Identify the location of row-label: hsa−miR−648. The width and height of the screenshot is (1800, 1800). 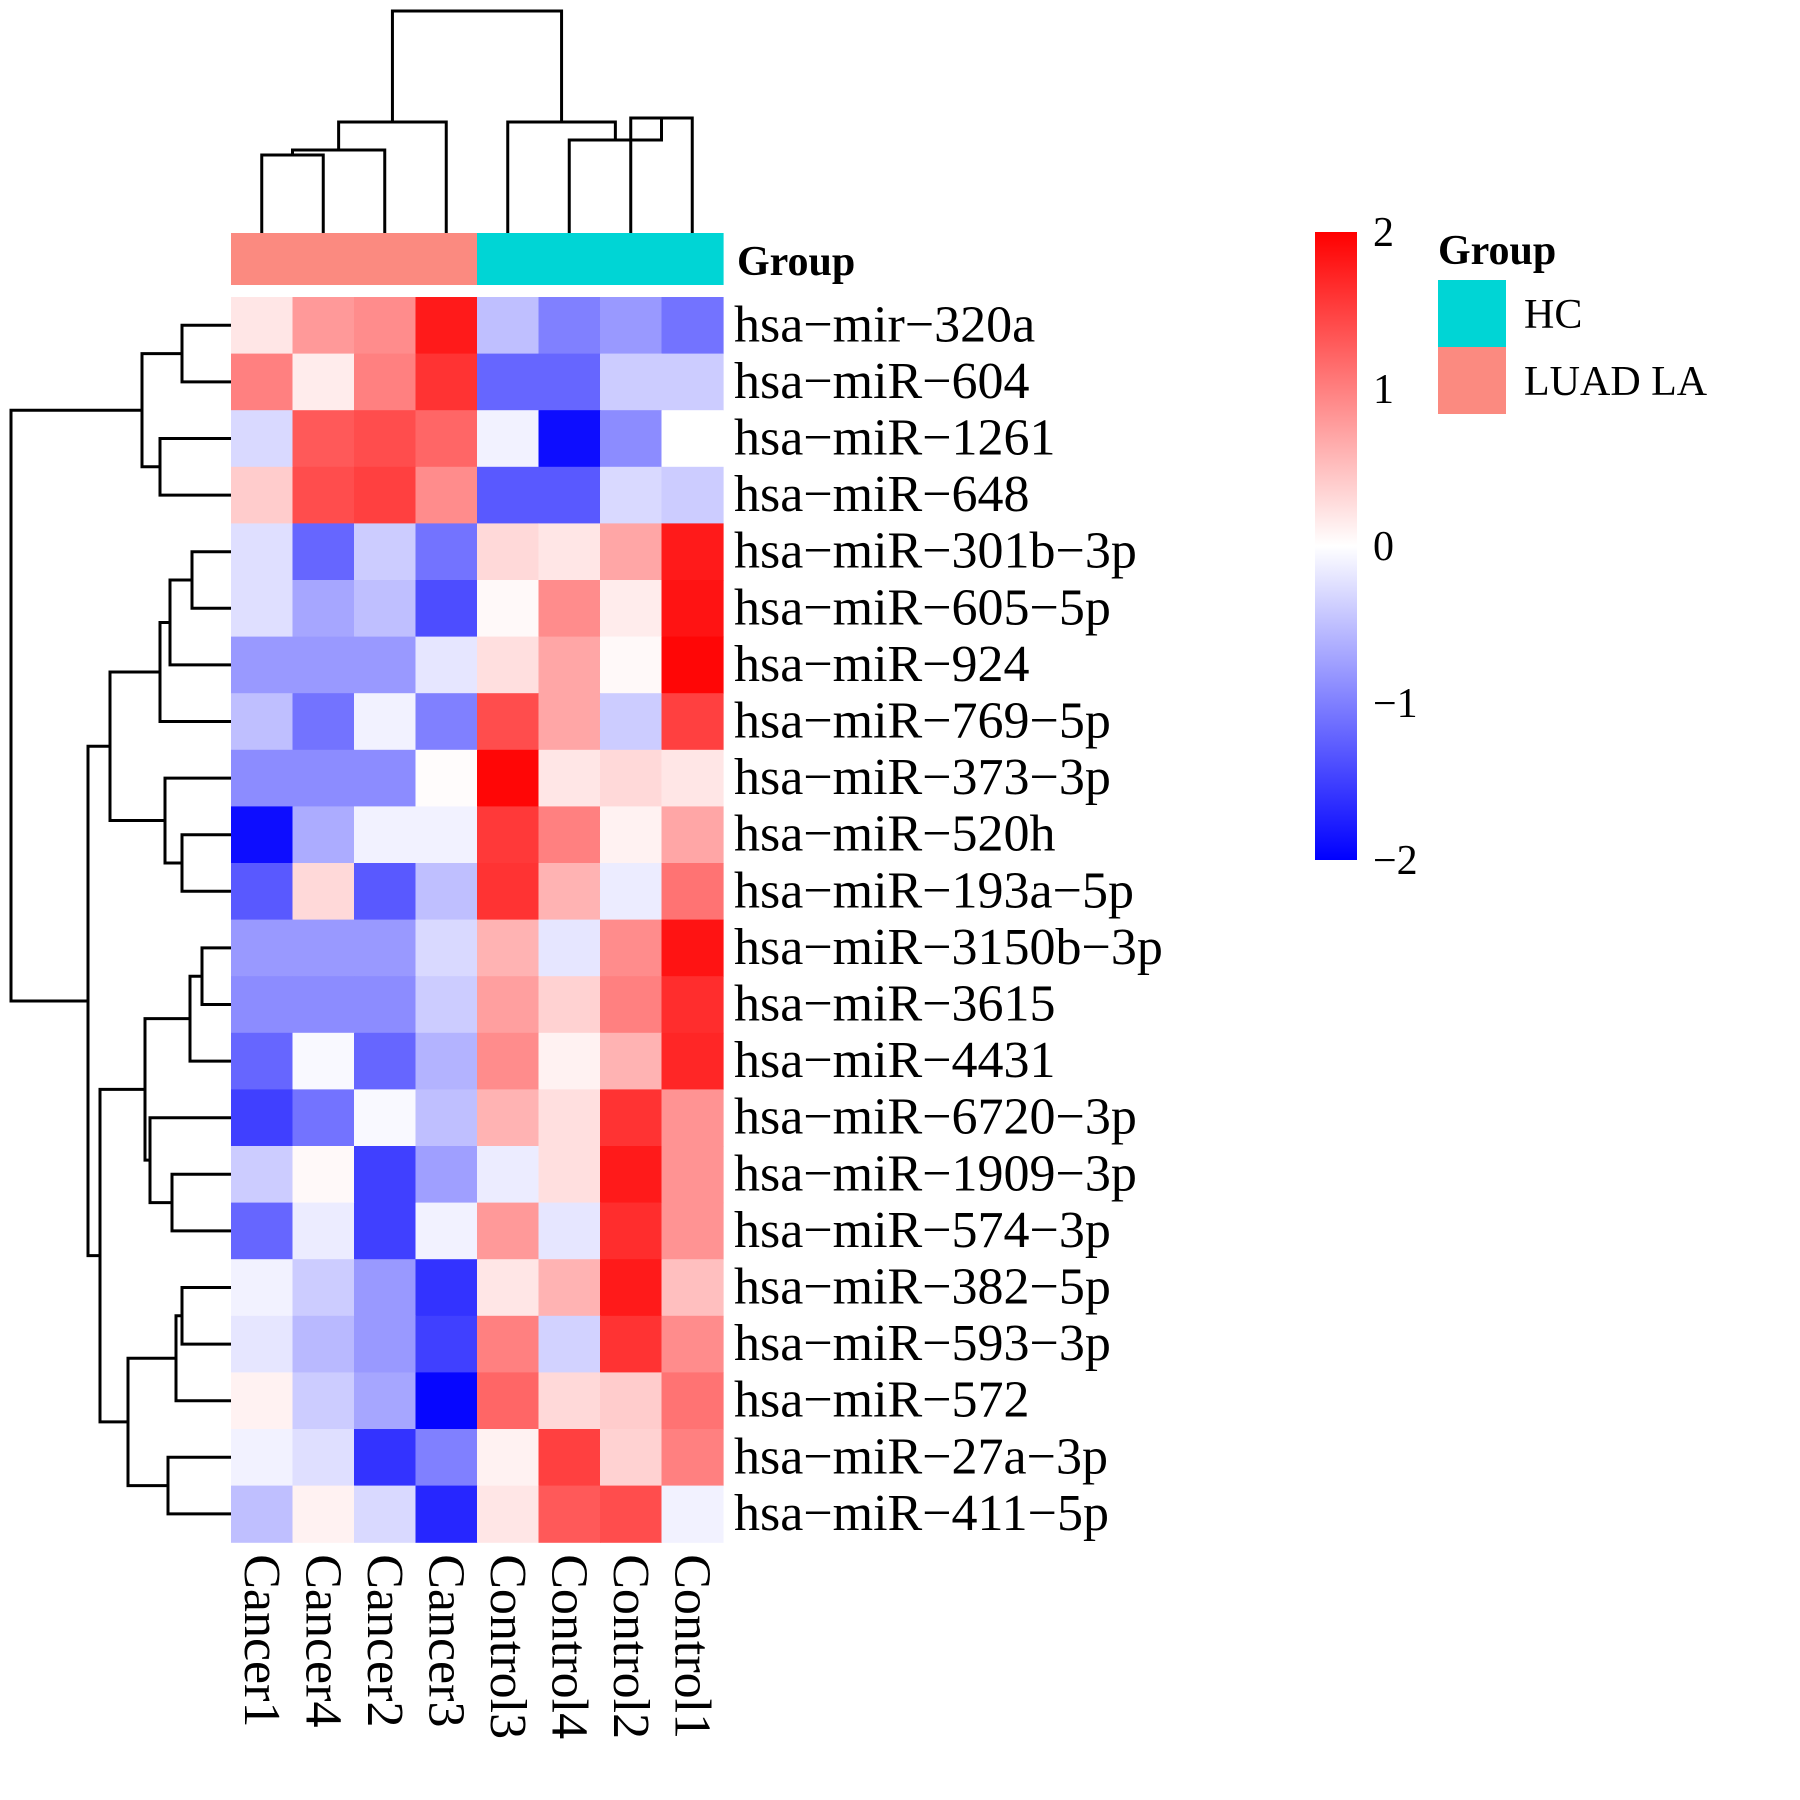
(882, 494).